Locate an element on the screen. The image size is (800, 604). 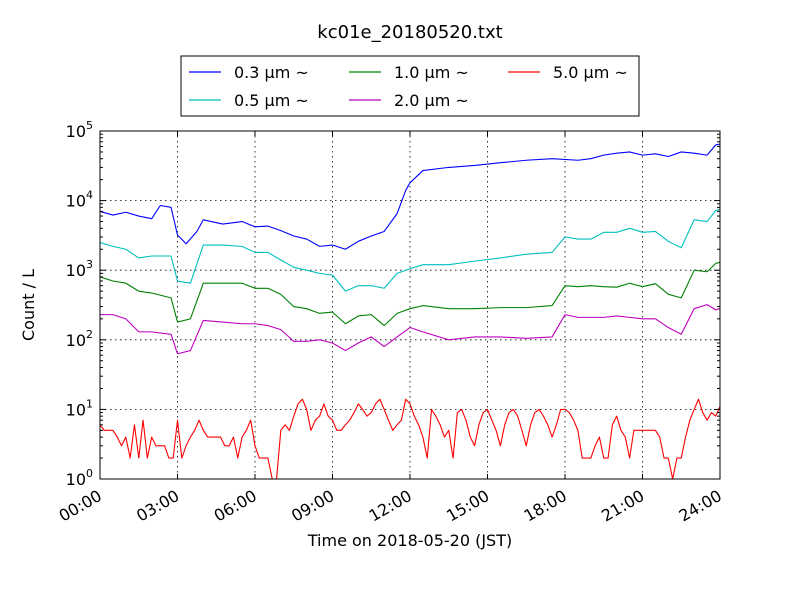
legend-label: 1.0 μm ~ is located at coordinates (431, 72).